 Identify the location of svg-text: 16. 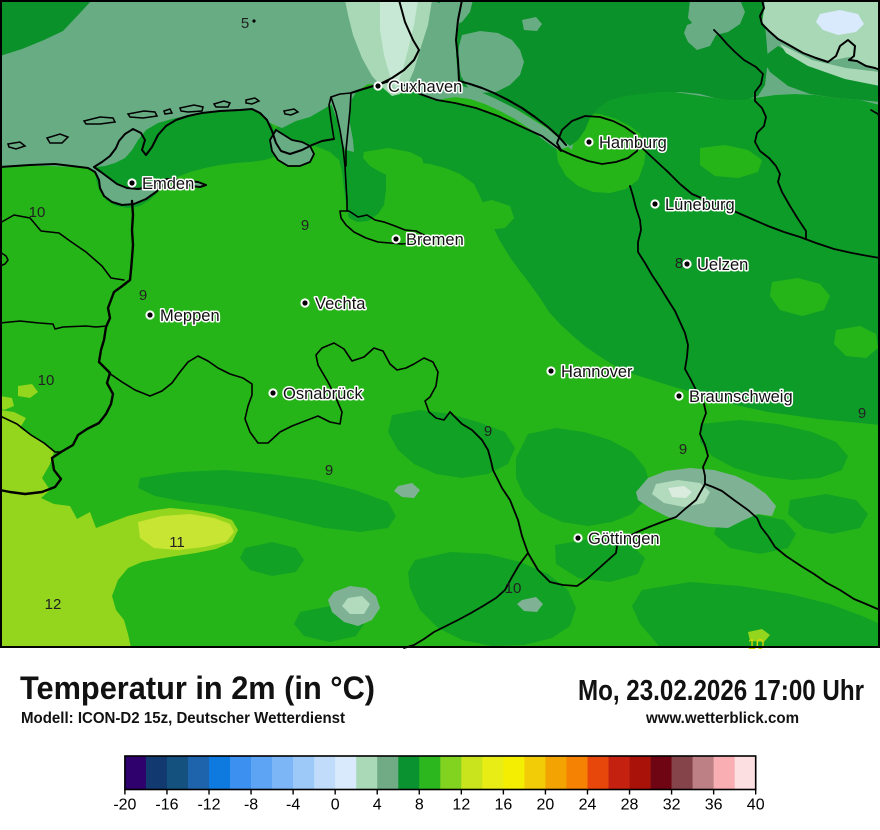
(503, 805).